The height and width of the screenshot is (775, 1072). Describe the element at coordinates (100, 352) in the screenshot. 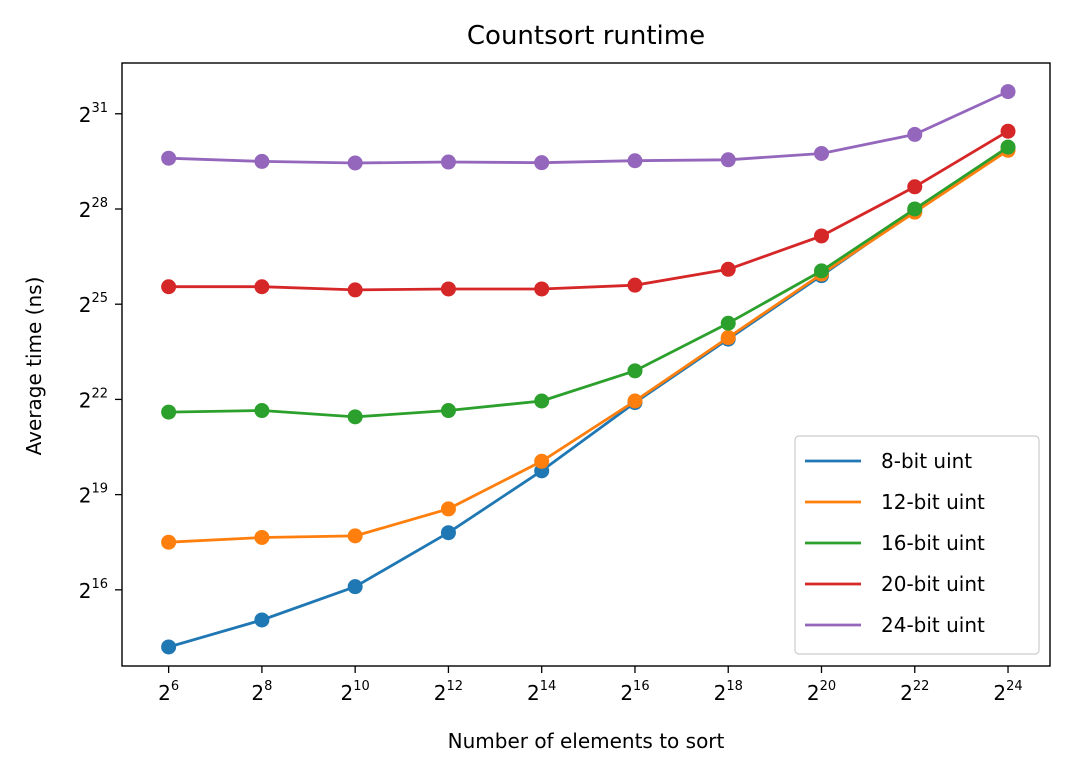

I see `y-axis: 216 219 222 225 228 231` at that location.